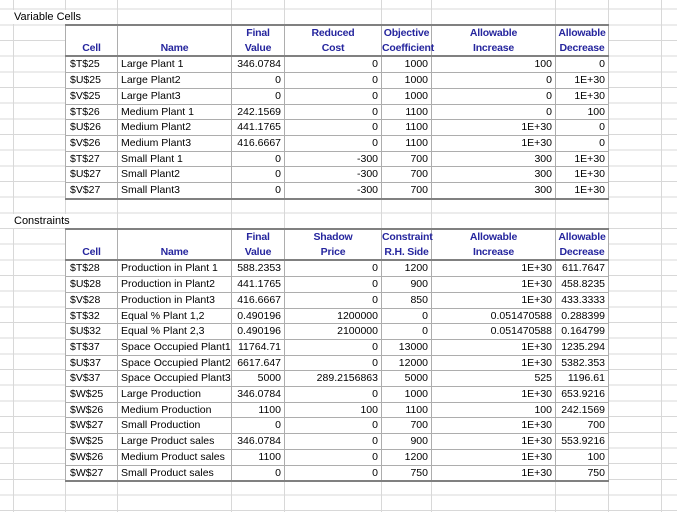 Image resolution: width=677 pixels, height=524 pixels. What do you see at coordinates (258, 441) in the screenshot?
I see `final-value: 346.0784` at bounding box center [258, 441].